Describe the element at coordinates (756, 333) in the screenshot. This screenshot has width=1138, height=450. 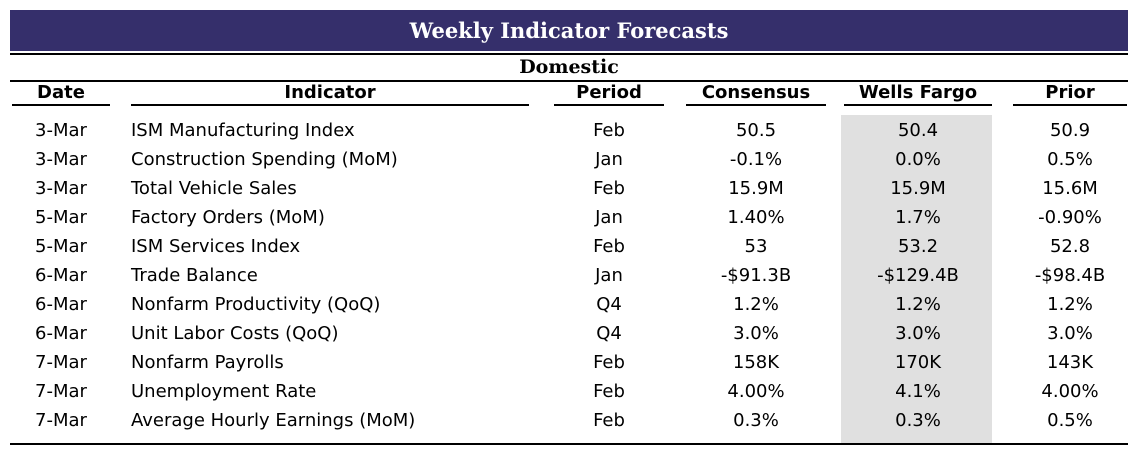
I see `cell-consensus: 3.0%` at that location.